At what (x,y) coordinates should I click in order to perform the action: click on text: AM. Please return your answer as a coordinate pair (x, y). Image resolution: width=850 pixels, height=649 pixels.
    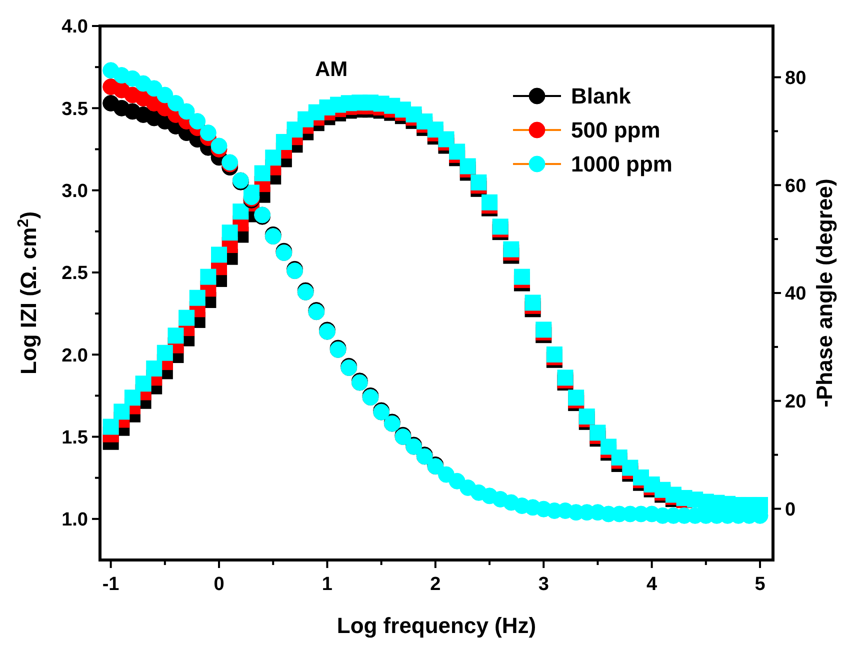
    Looking at the image, I should click on (331, 69).